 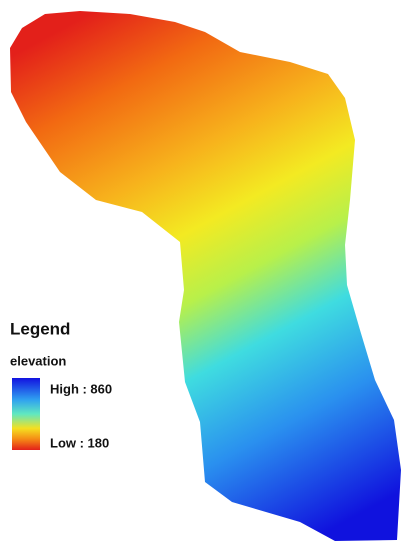 What do you see at coordinates (81, 388) in the screenshot?
I see `legend-high: High : 860` at bounding box center [81, 388].